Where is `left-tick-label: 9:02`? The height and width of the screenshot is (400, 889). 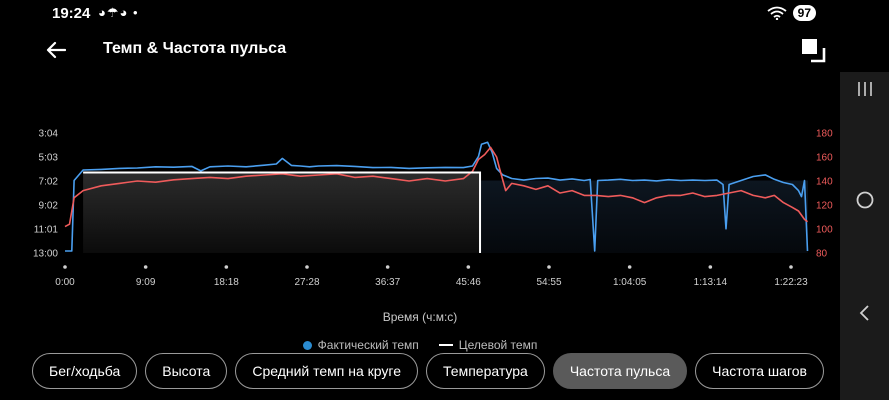
left-tick-label: 9:02 is located at coordinates (49, 206).